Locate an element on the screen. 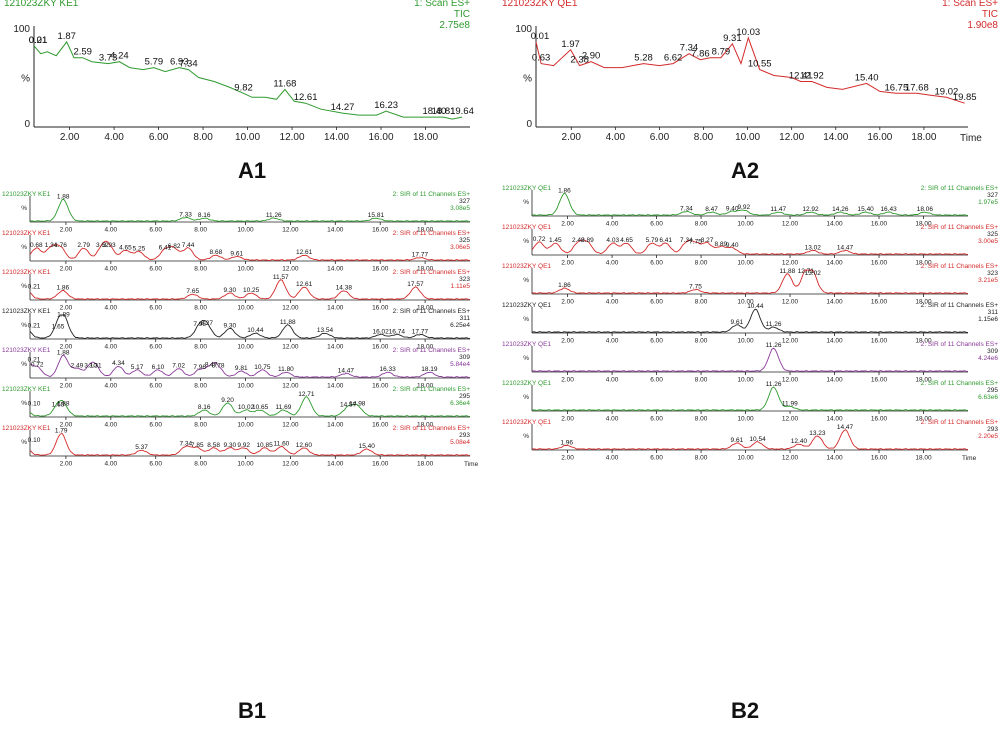 The width and height of the screenshot is (1000, 732). A1-trace-line is located at coordinates (248, 80).